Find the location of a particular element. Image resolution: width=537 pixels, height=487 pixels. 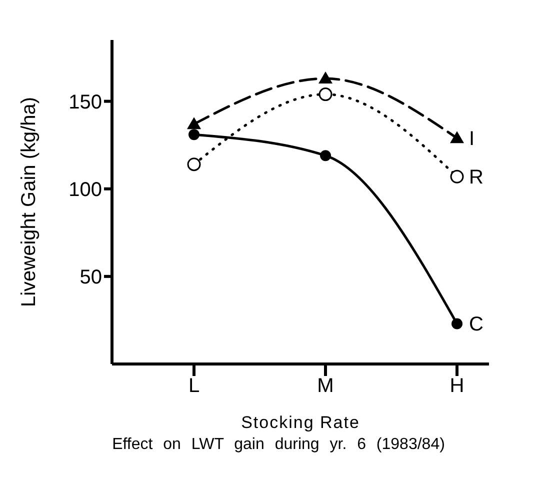

series-label: R is located at coordinates (476, 177).